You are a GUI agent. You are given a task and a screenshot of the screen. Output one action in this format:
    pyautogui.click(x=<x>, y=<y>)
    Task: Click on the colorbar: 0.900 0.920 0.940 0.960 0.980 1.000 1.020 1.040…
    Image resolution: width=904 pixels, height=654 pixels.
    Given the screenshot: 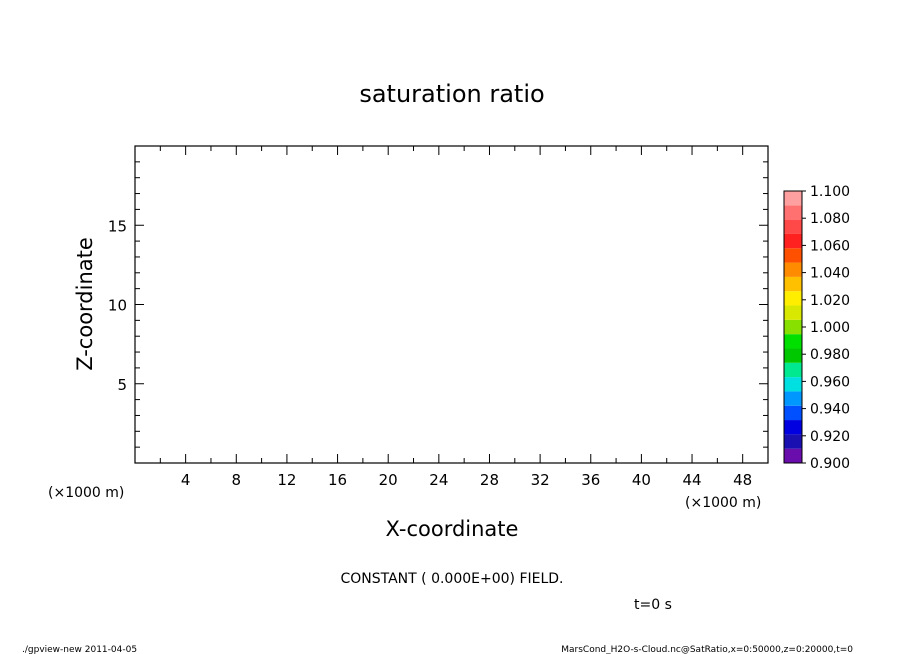 What is the action you would take?
    pyautogui.click(x=816, y=328)
    